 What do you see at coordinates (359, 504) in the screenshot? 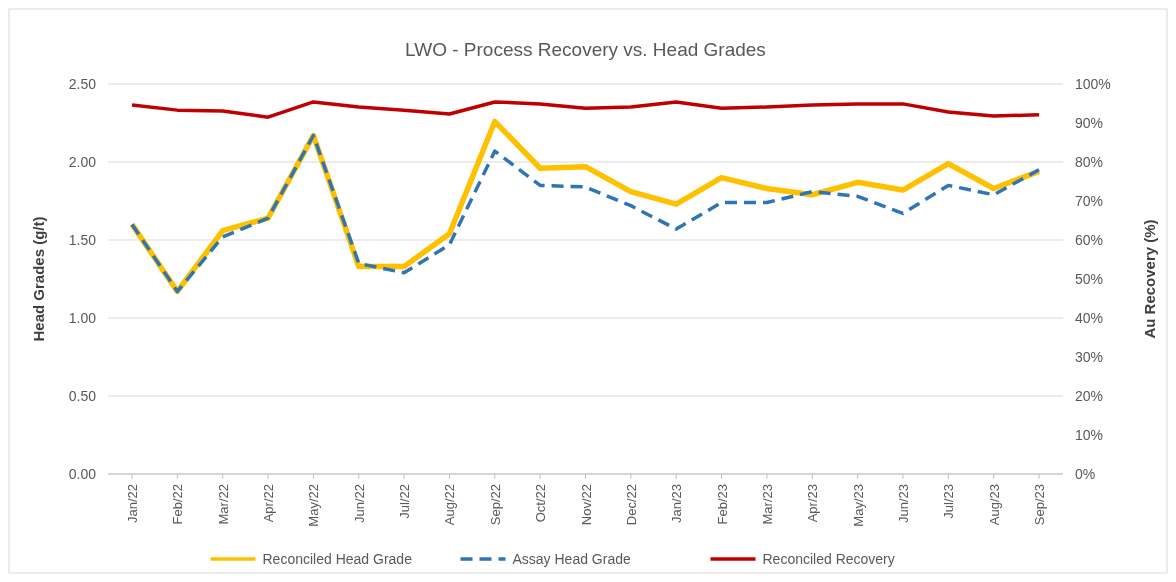
I see `x-tick-label: Jun/22` at bounding box center [359, 504].